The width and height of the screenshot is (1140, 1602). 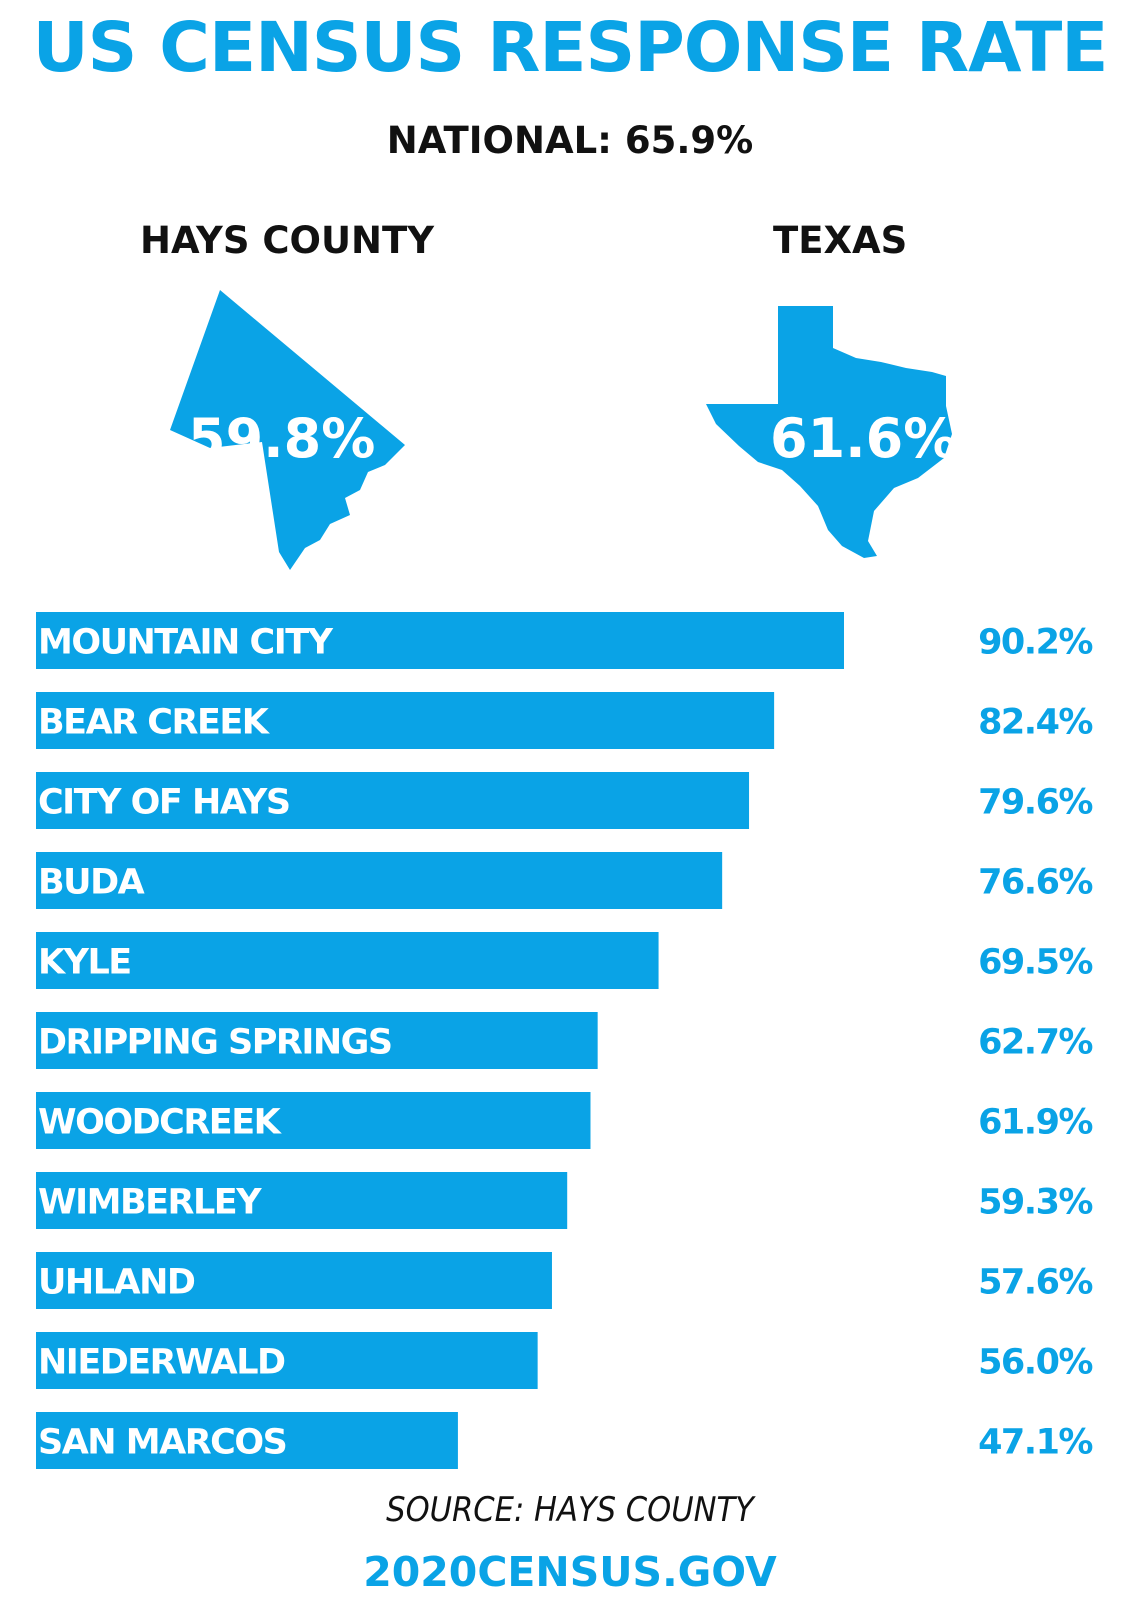 What do you see at coordinates (294, 1280) in the screenshot?
I see `bar-uhland` at bounding box center [294, 1280].